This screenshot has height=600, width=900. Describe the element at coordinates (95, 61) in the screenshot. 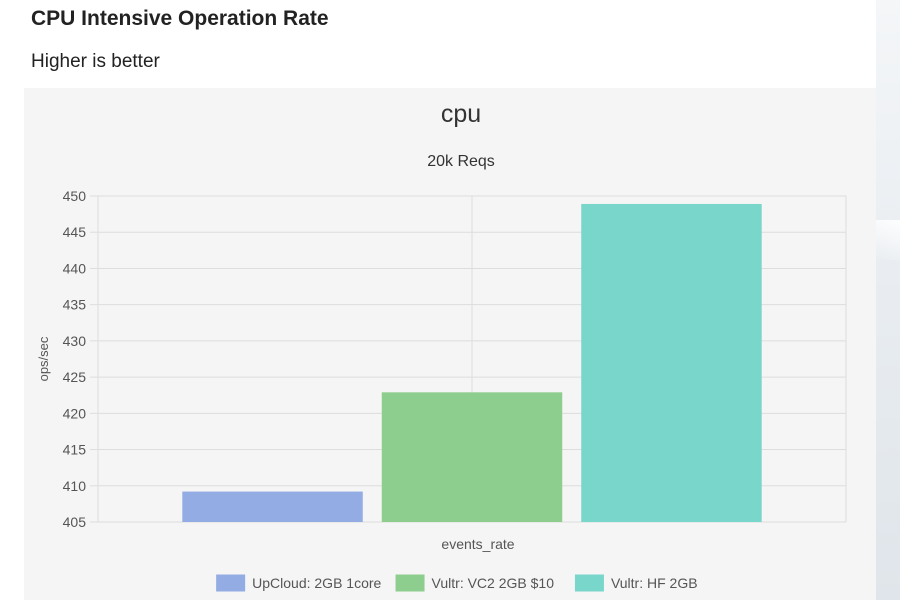

I see `page-subtitle: Higher is better` at that location.